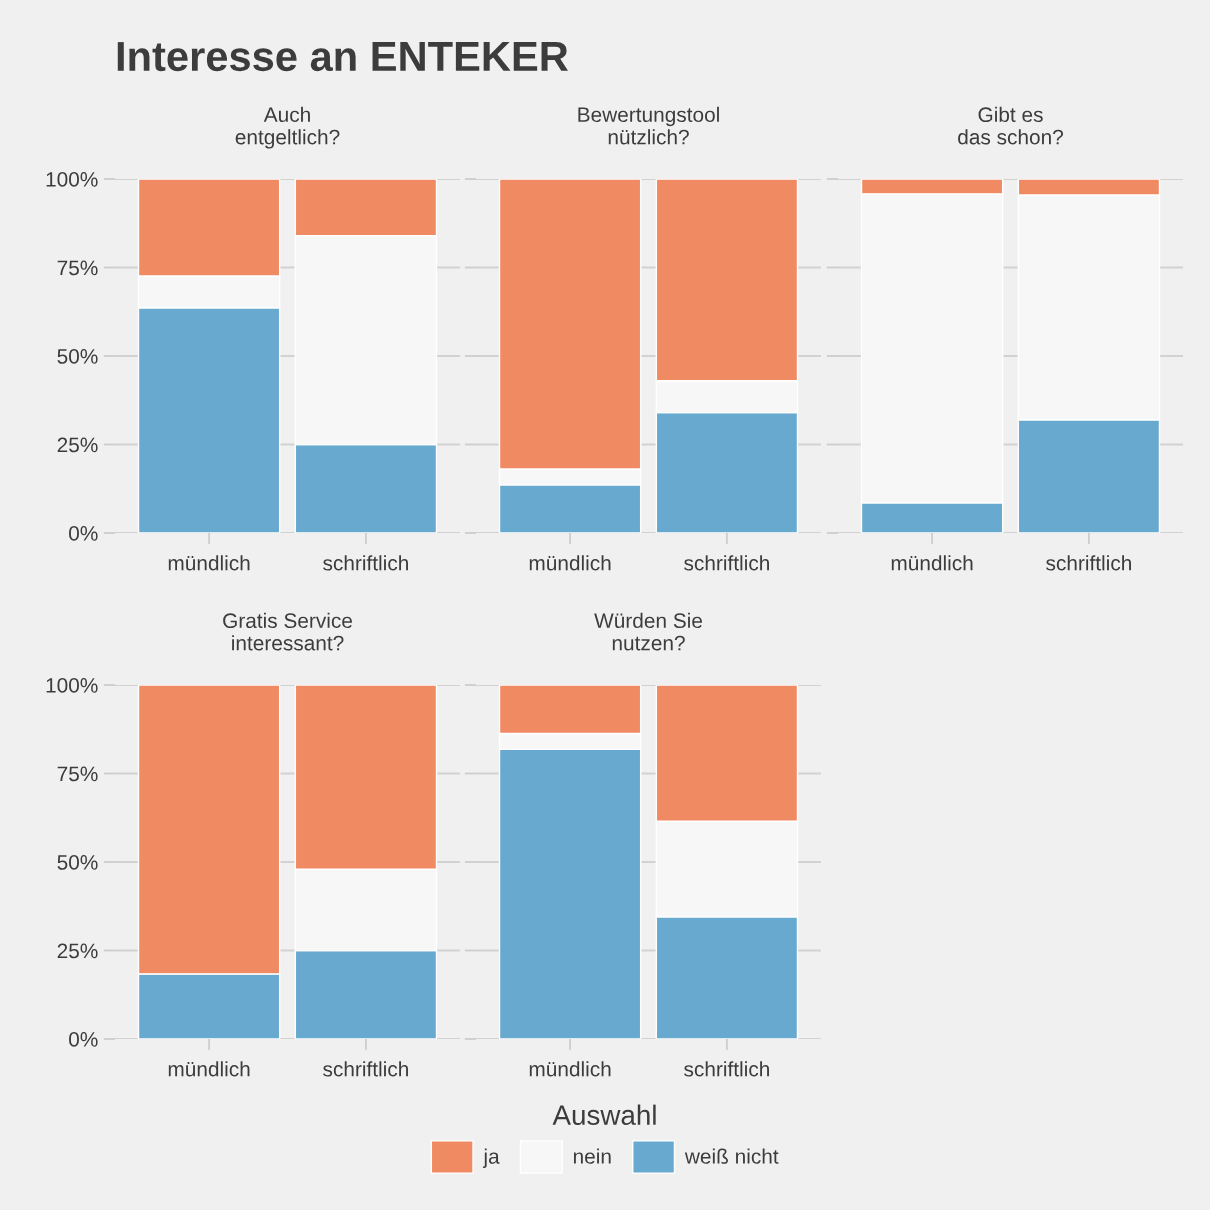  Describe the element at coordinates (648, 125) in the screenshot. I see `chart-subtitle: Bewertungstool nützlich?` at that location.